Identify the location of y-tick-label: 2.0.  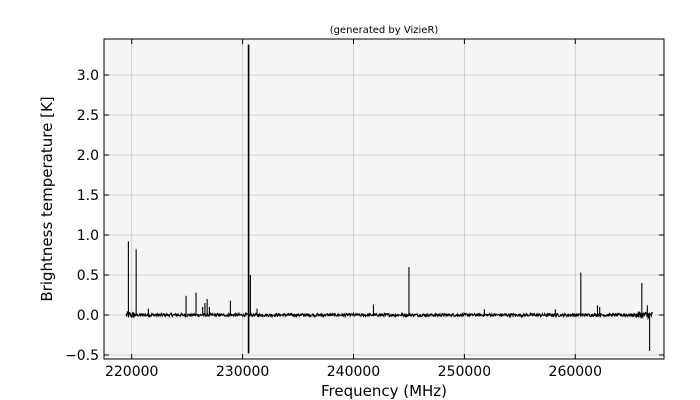
(88, 156).